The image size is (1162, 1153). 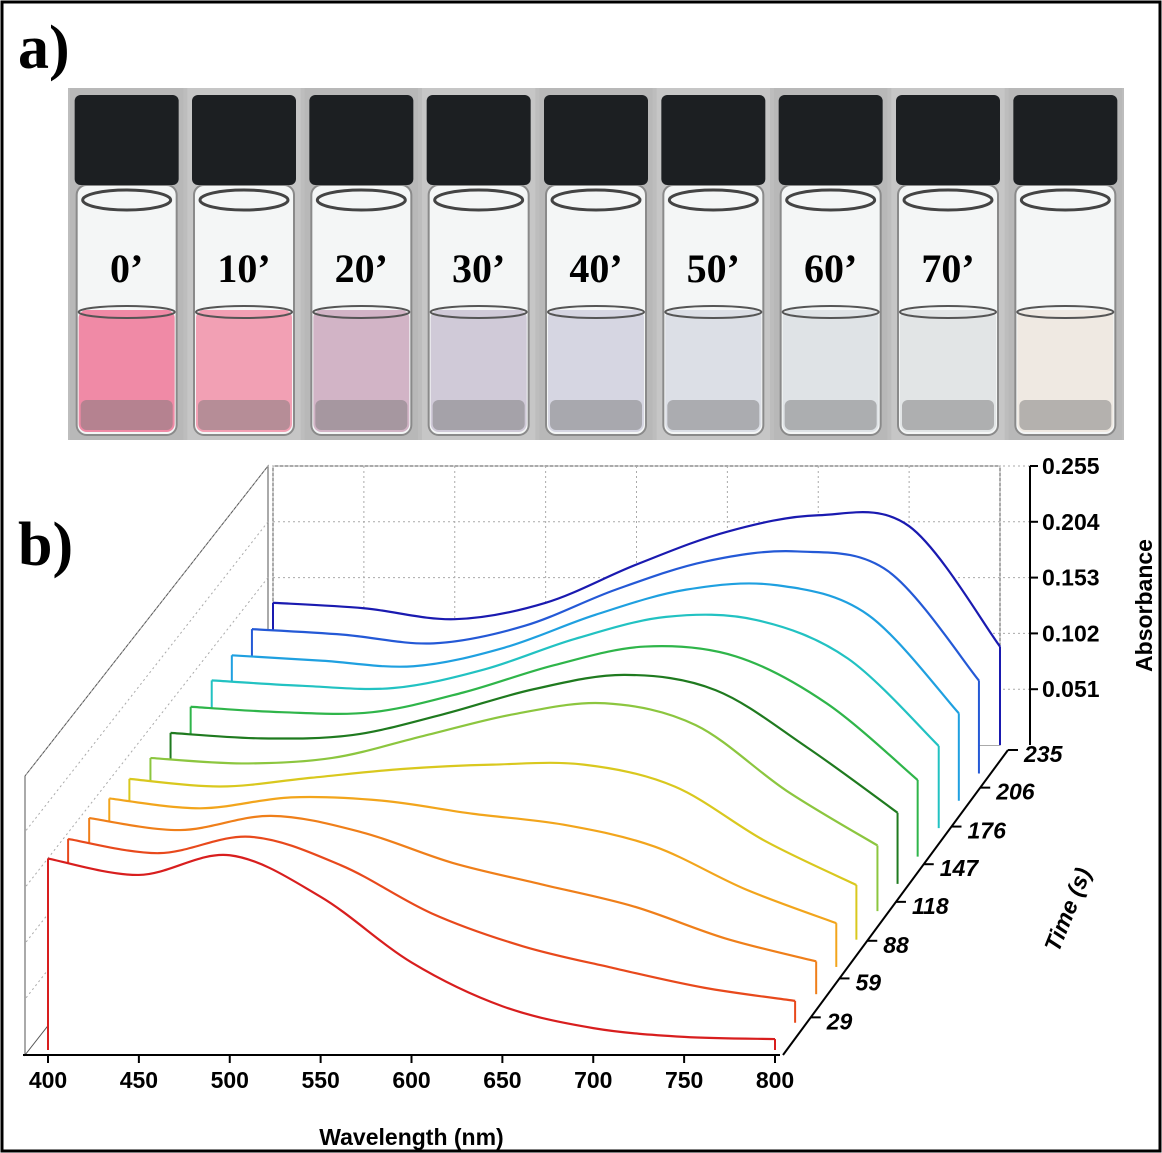 I want to click on y-tick-label: 0.204, so click(x=1071, y=522).